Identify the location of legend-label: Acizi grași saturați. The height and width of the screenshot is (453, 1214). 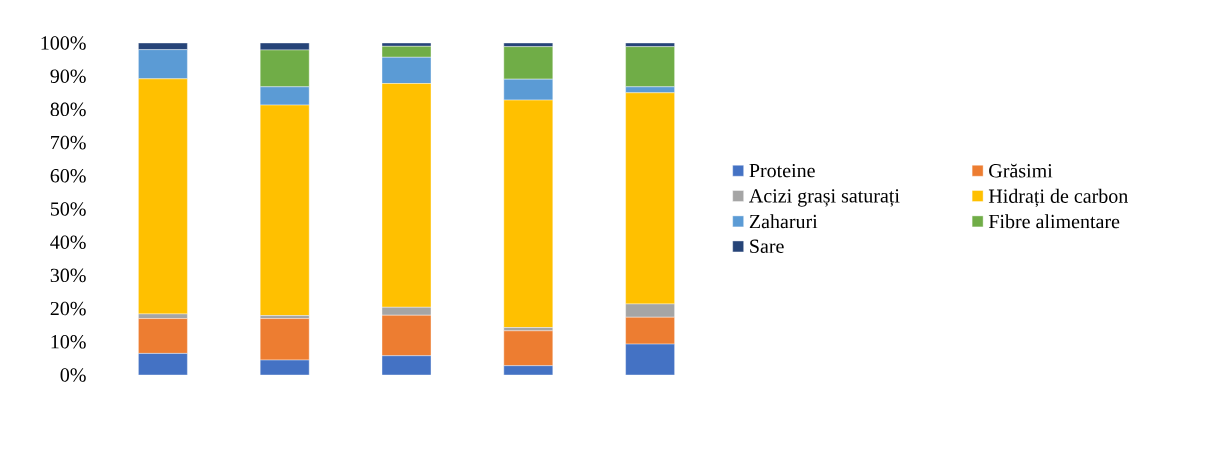
(824, 198).